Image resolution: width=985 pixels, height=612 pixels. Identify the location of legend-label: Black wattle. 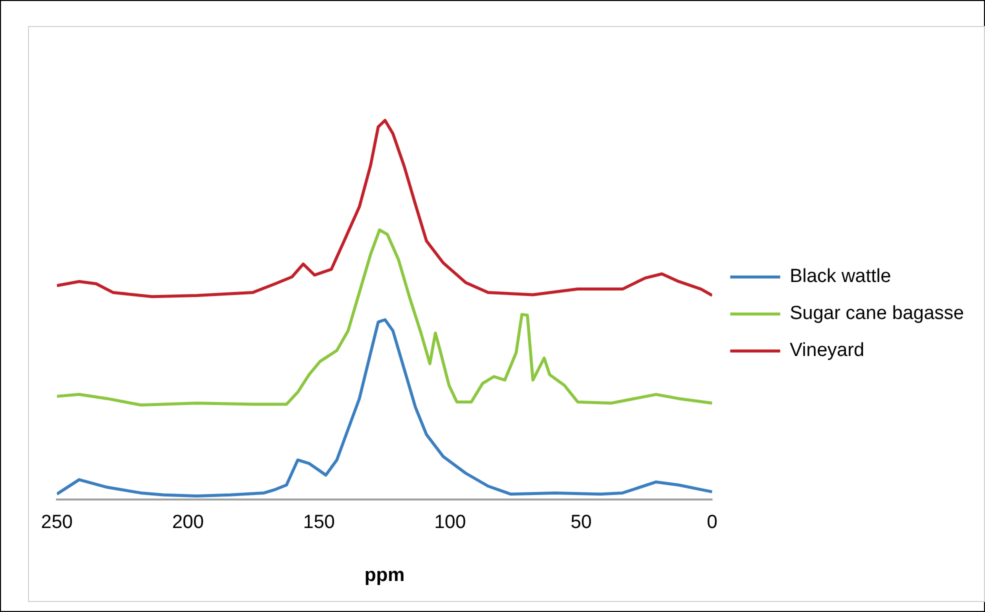
(841, 277).